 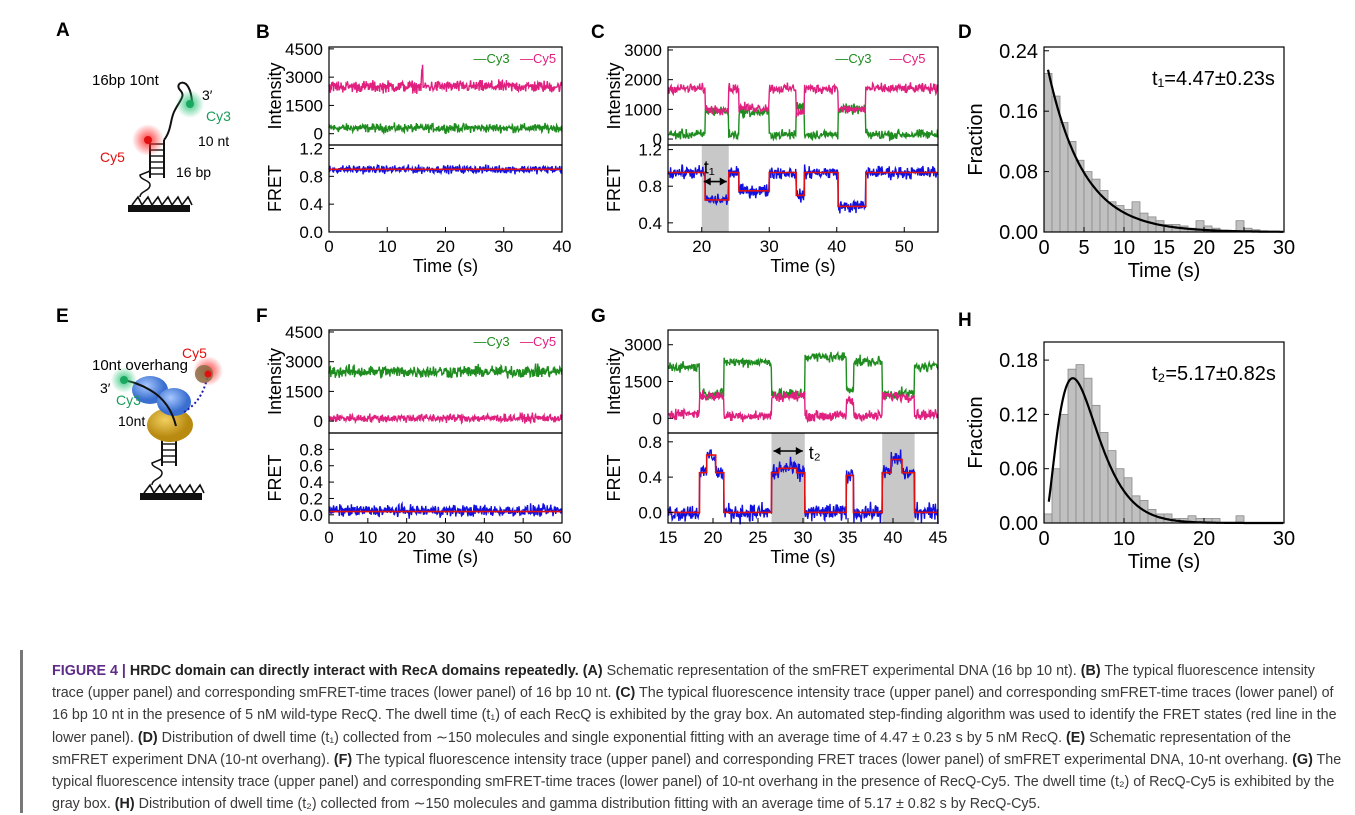 What do you see at coordinates (1214, 374) in the screenshot?
I see `chart-title: t₂=5.17±0.82s` at bounding box center [1214, 374].